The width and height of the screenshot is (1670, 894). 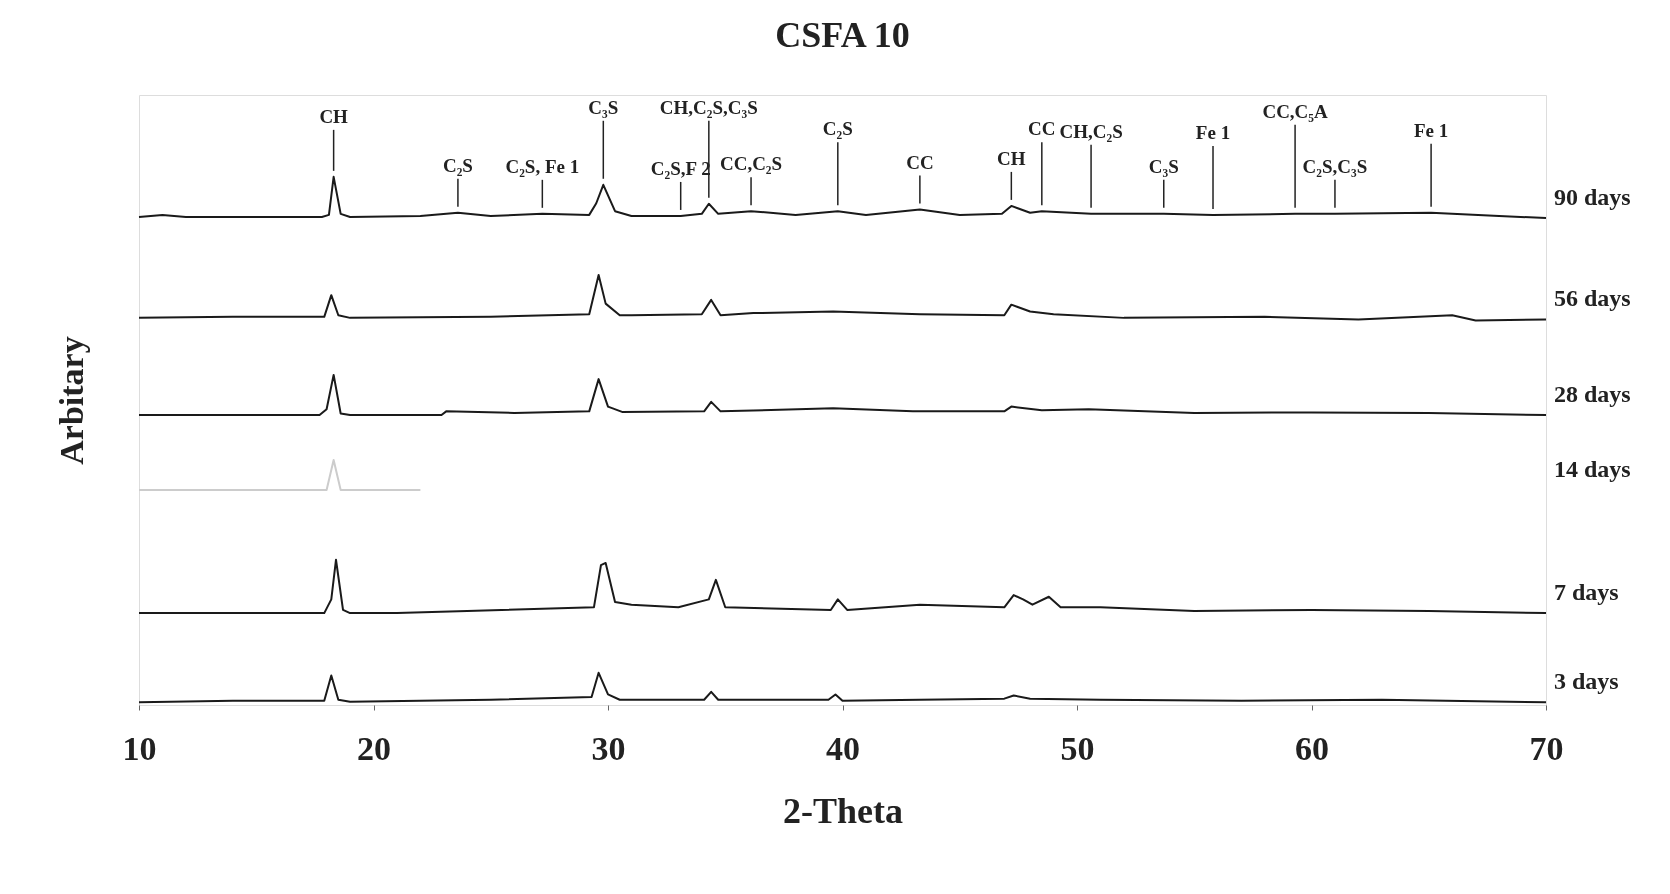 What do you see at coordinates (1077, 748) in the screenshot?
I see `x-tick-label: 50` at bounding box center [1077, 748].